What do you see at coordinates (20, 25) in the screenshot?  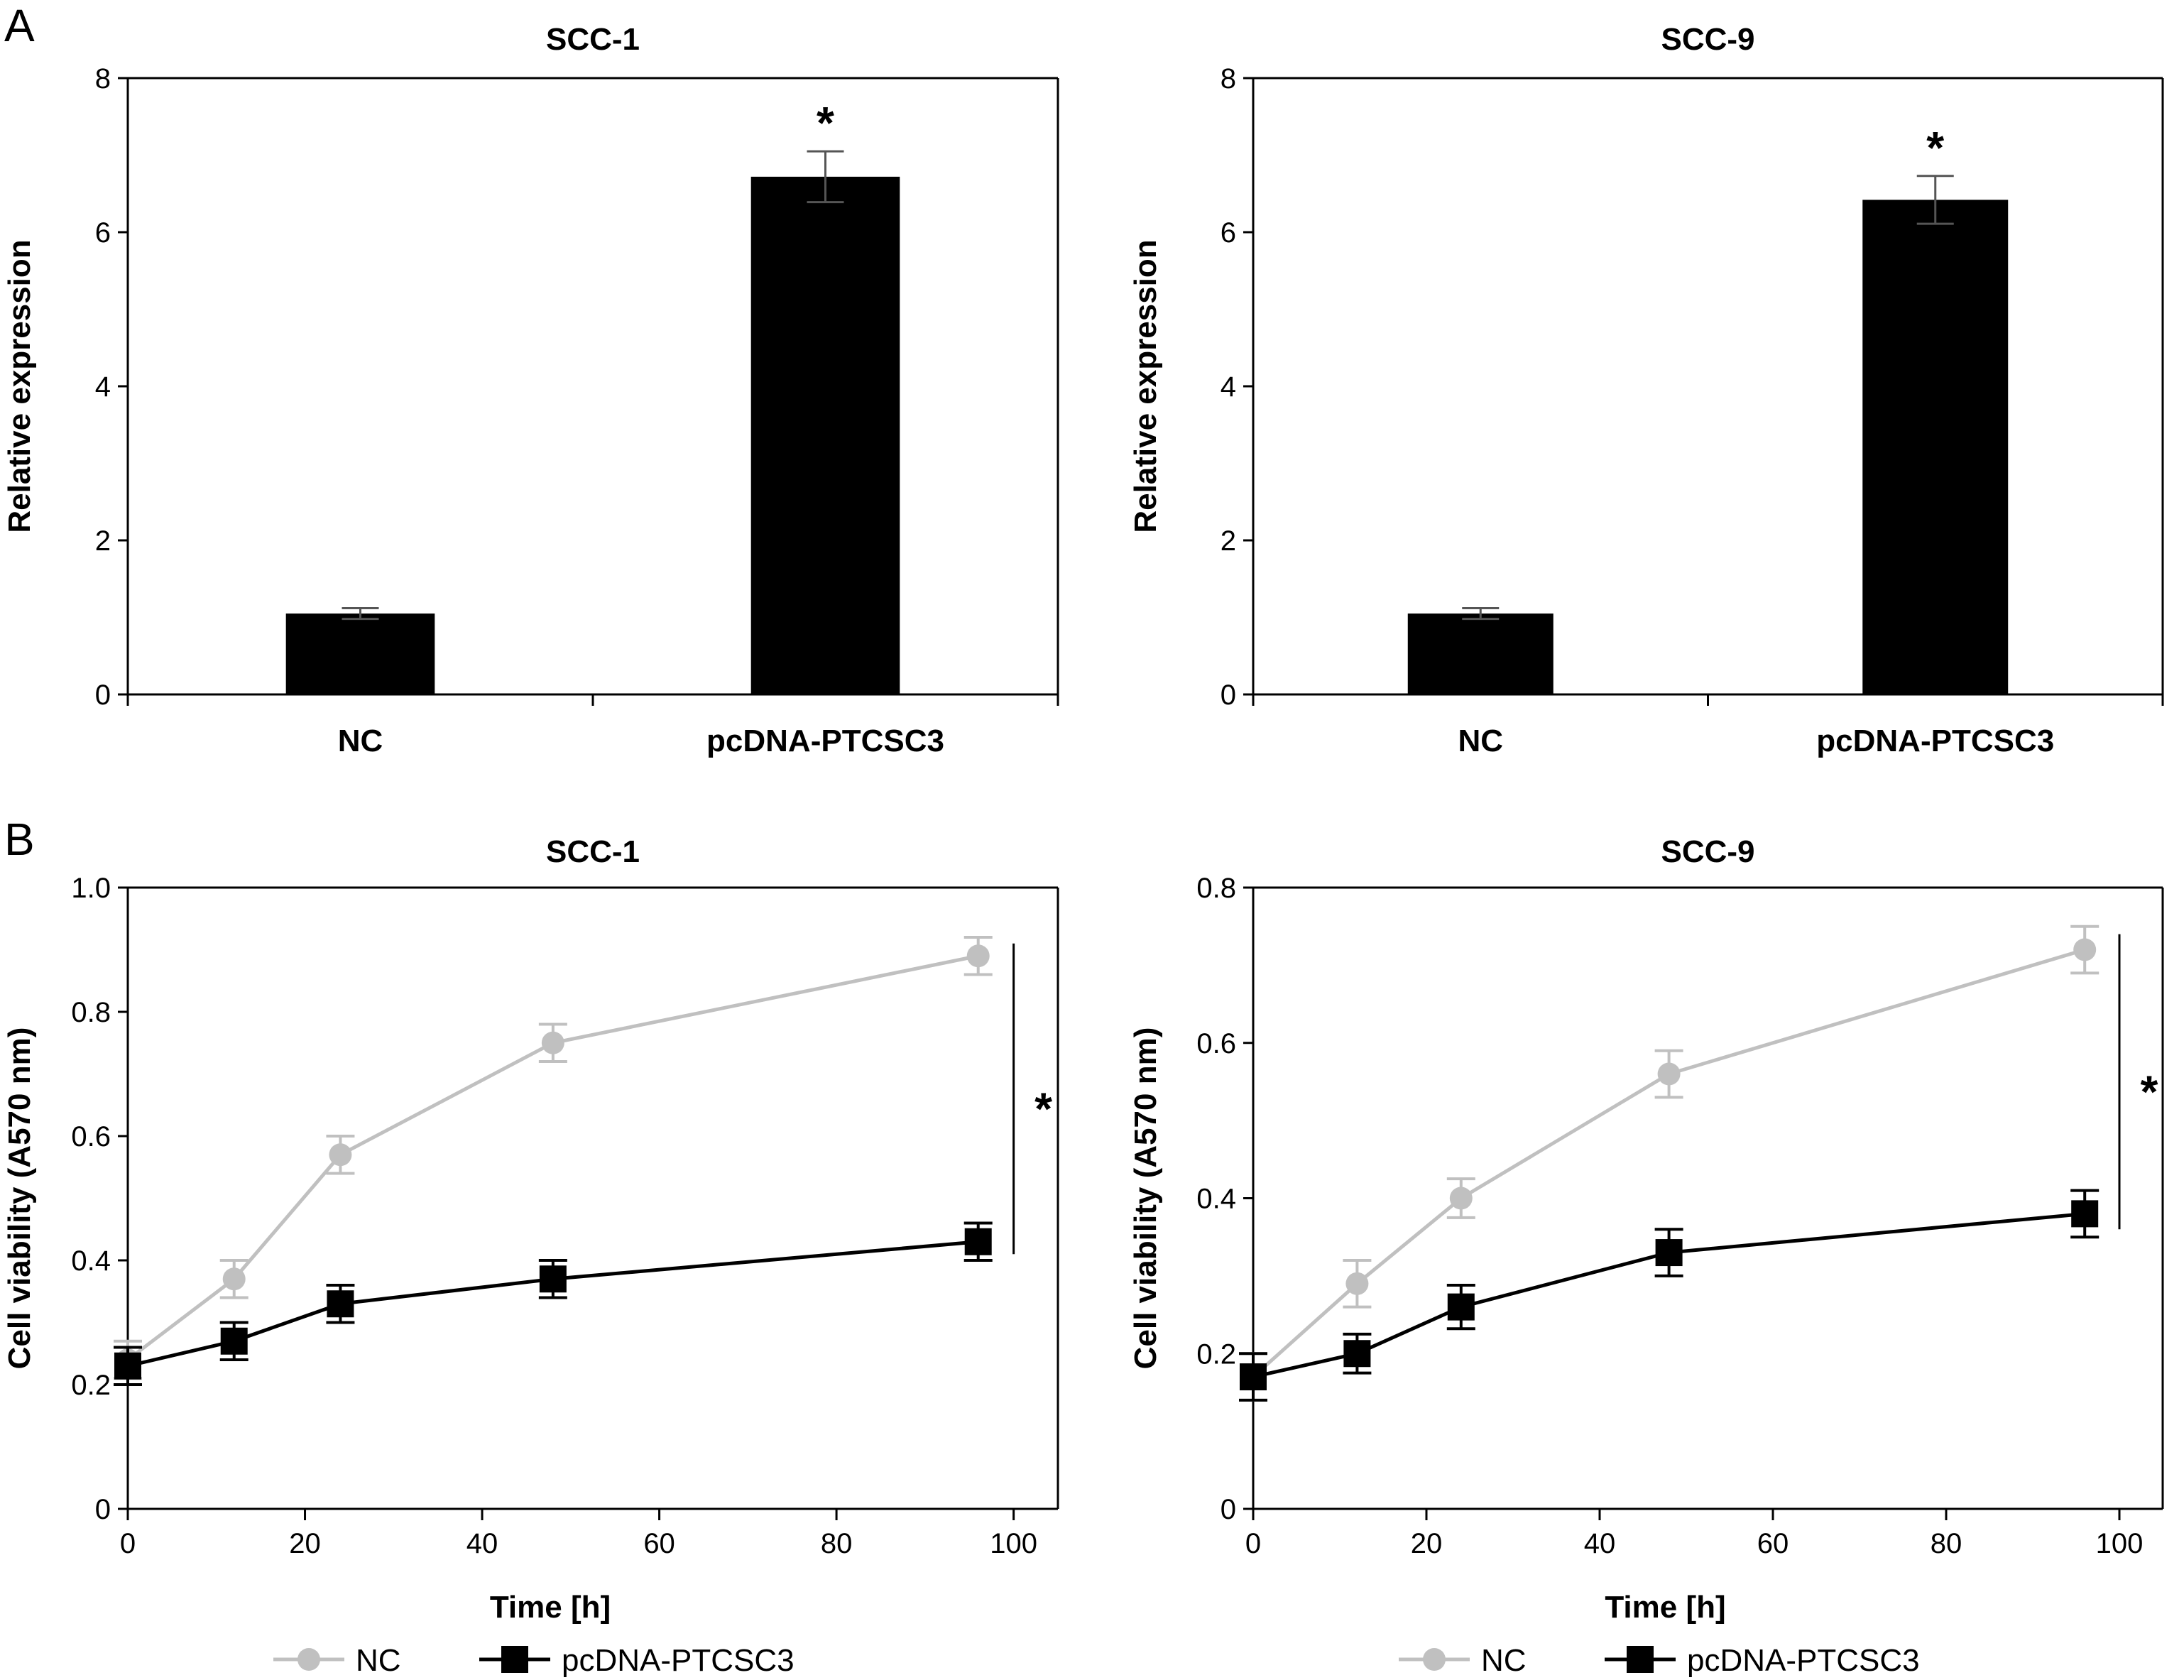 I see `panel-label-a: A` at bounding box center [20, 25].